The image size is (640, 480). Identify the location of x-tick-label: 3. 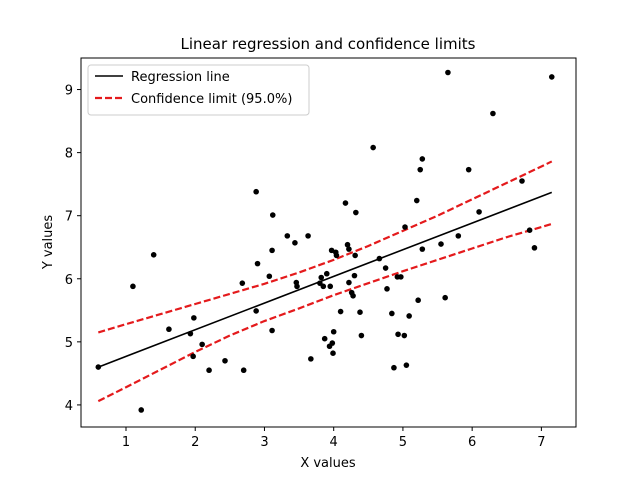
(264, 442).